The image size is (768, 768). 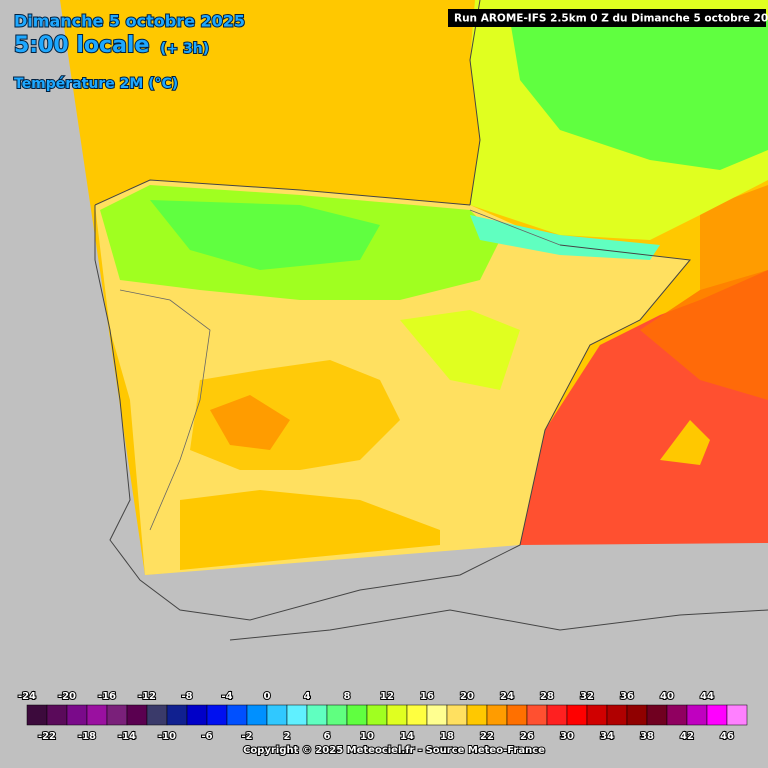 What do you see at coordinates (685, 442) in the screenshot?
I see `mallorca` at bounding box center [685, 442].